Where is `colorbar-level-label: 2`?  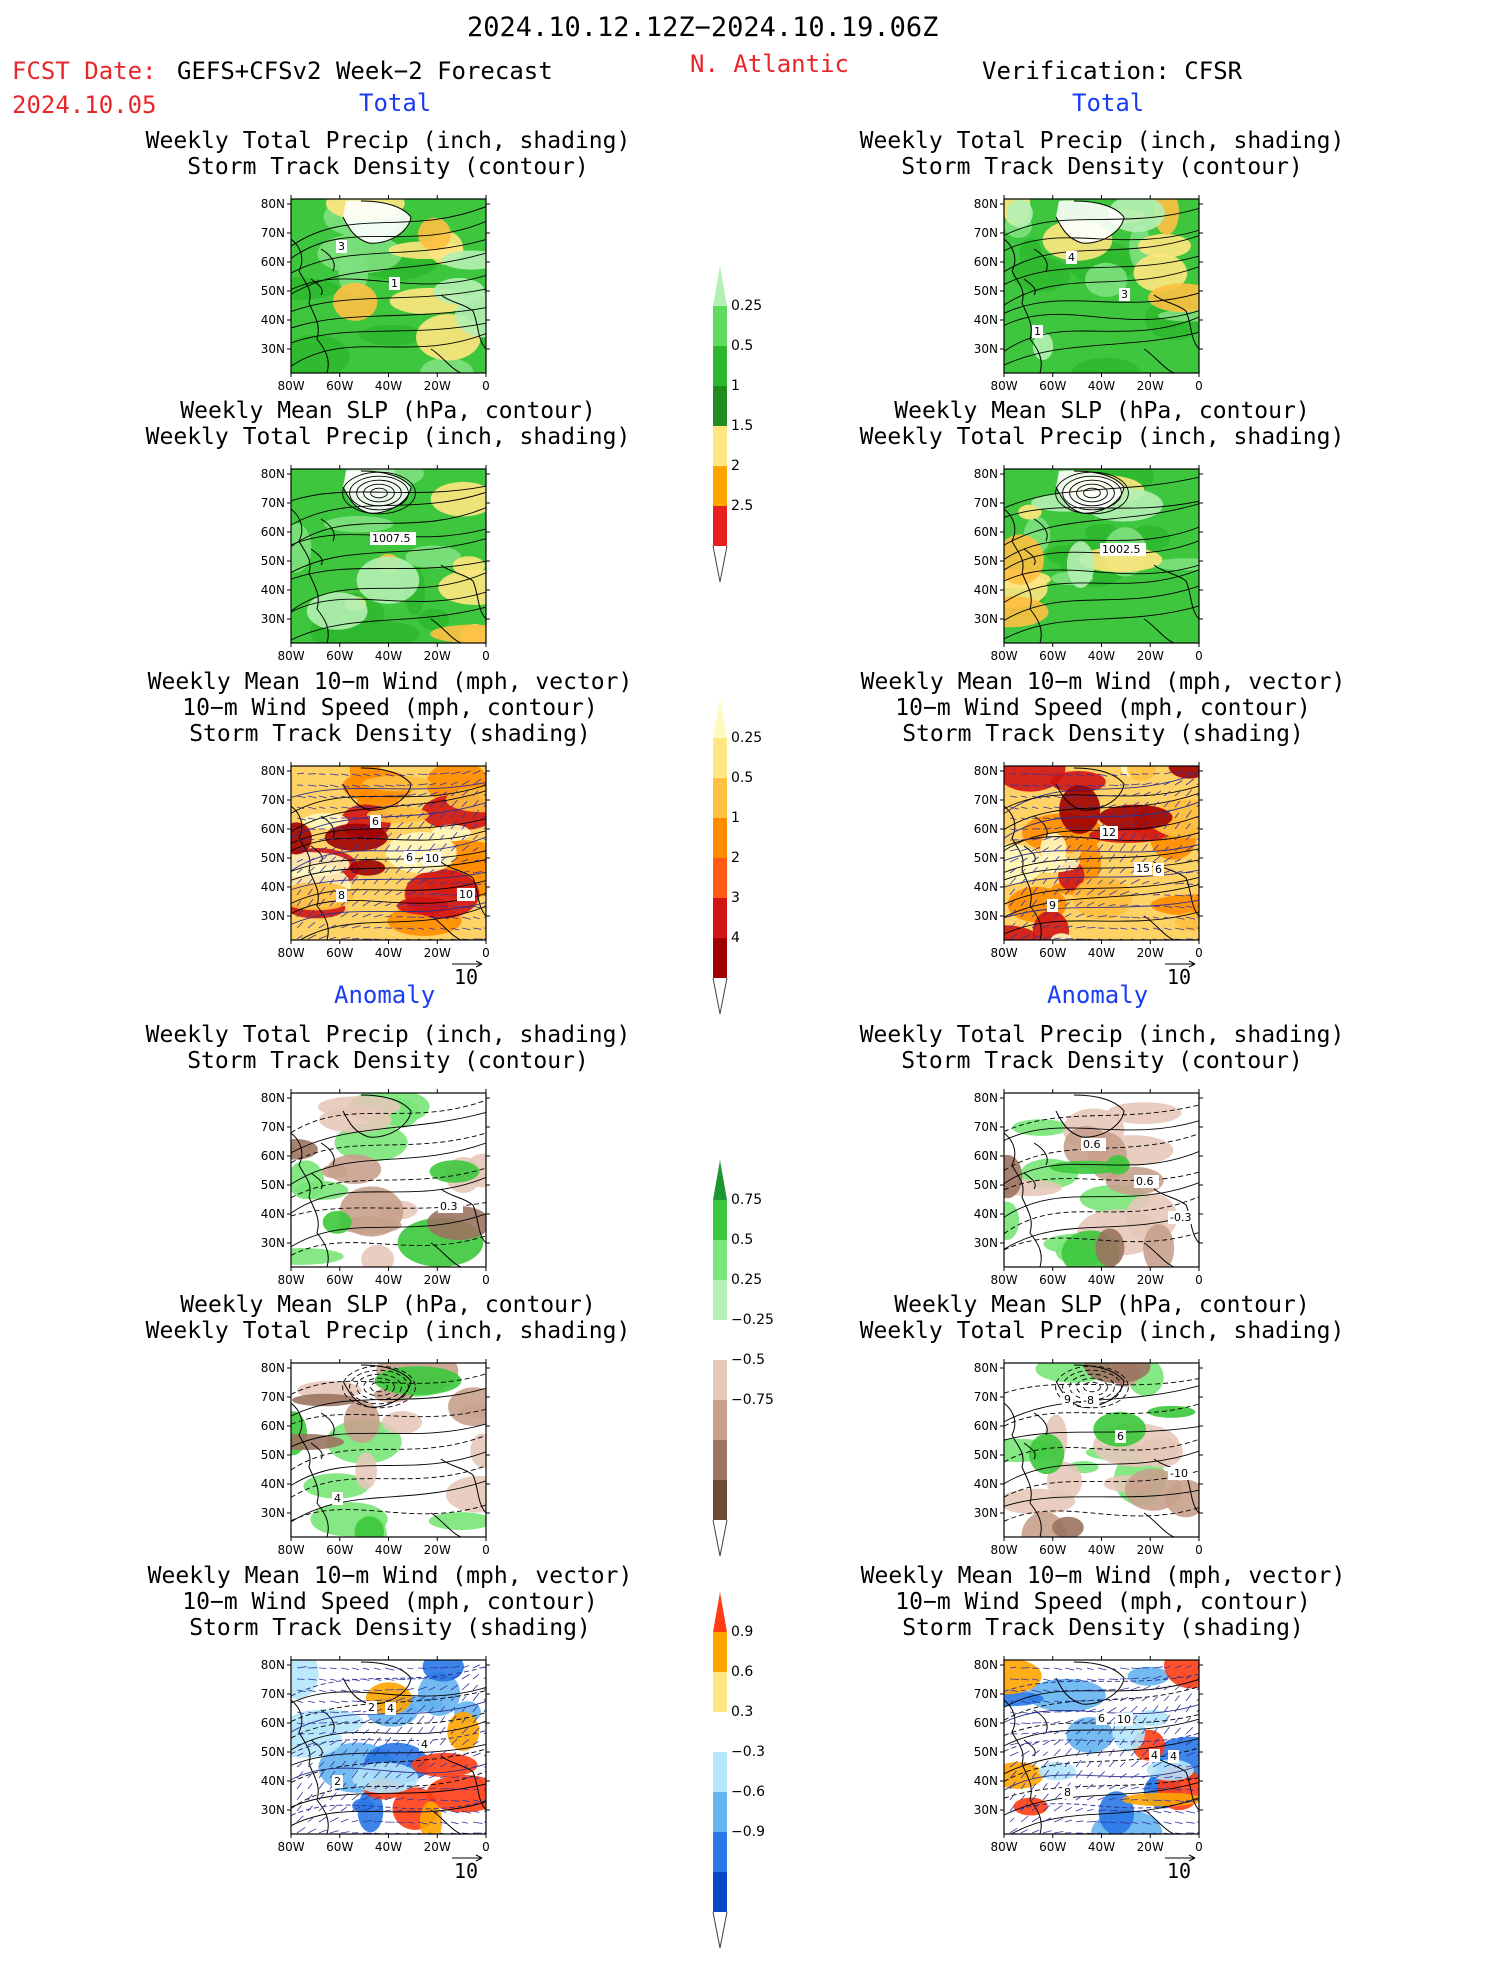 colorbar-level-label: 2 is located at coordinates (735, 858).